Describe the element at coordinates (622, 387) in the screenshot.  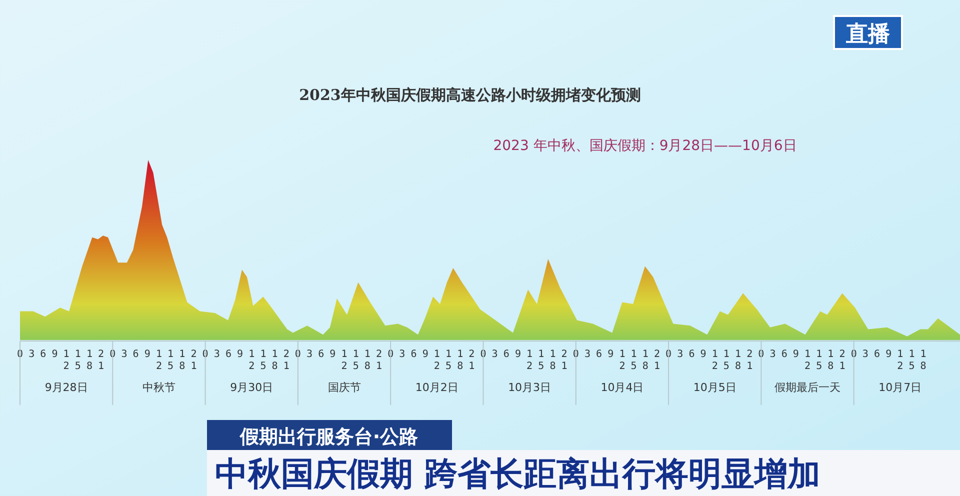
I see `text: 10月4日` at that location.